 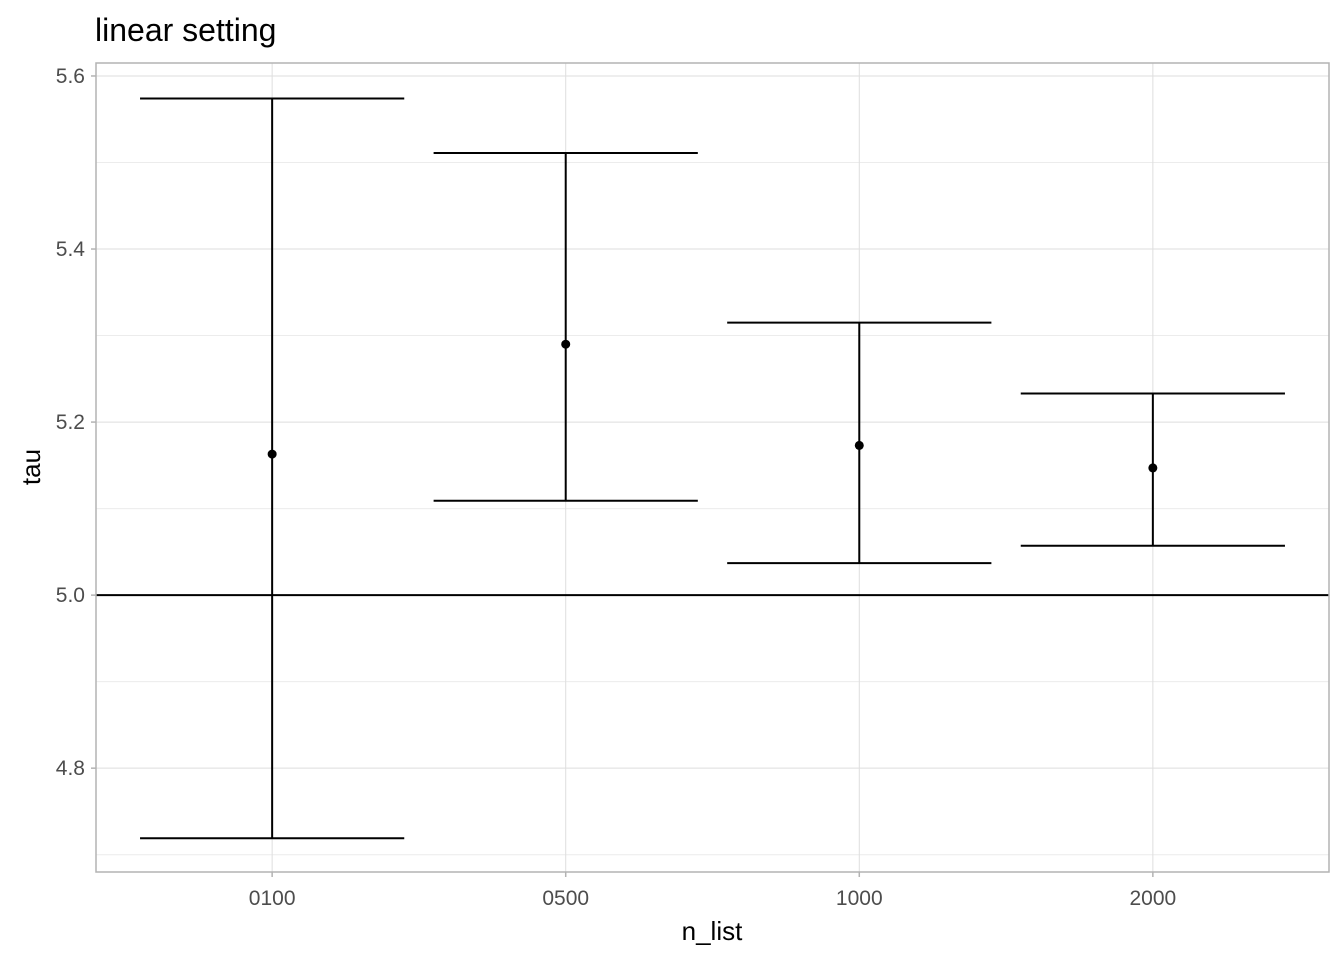 I want to click on x-axis-title: n_list, so click(x=712, y=931).